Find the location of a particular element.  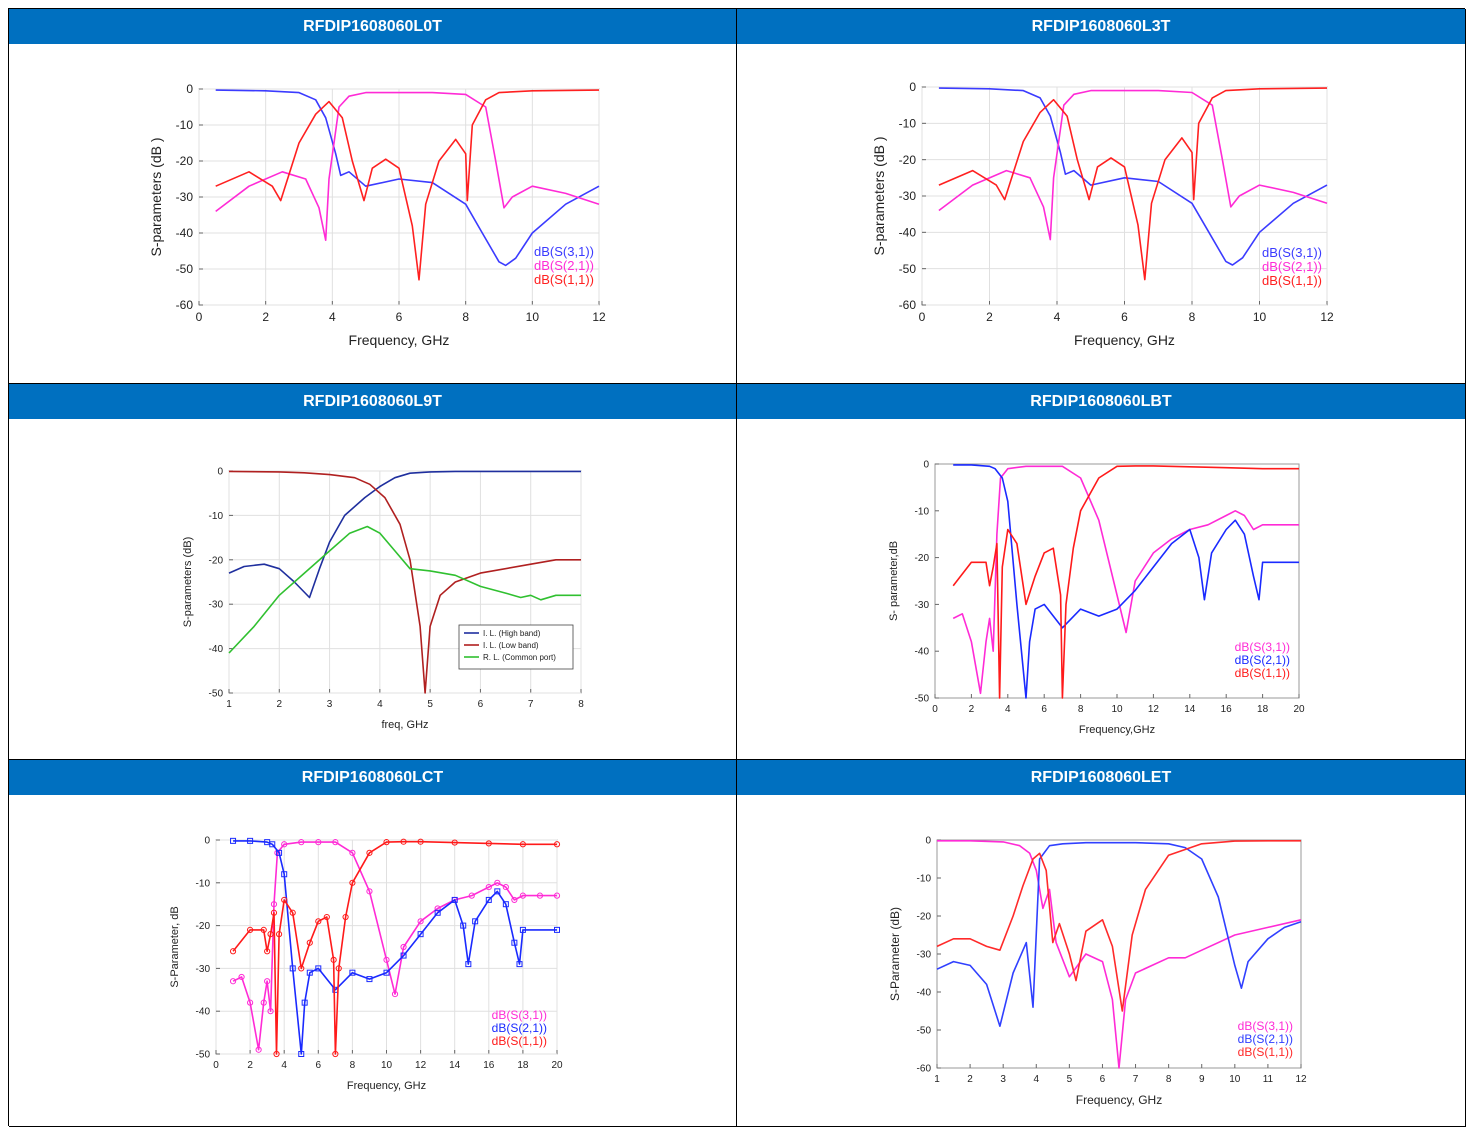

panel-title: RFDIP1608060LBT is located at coordinates (1101, 401).